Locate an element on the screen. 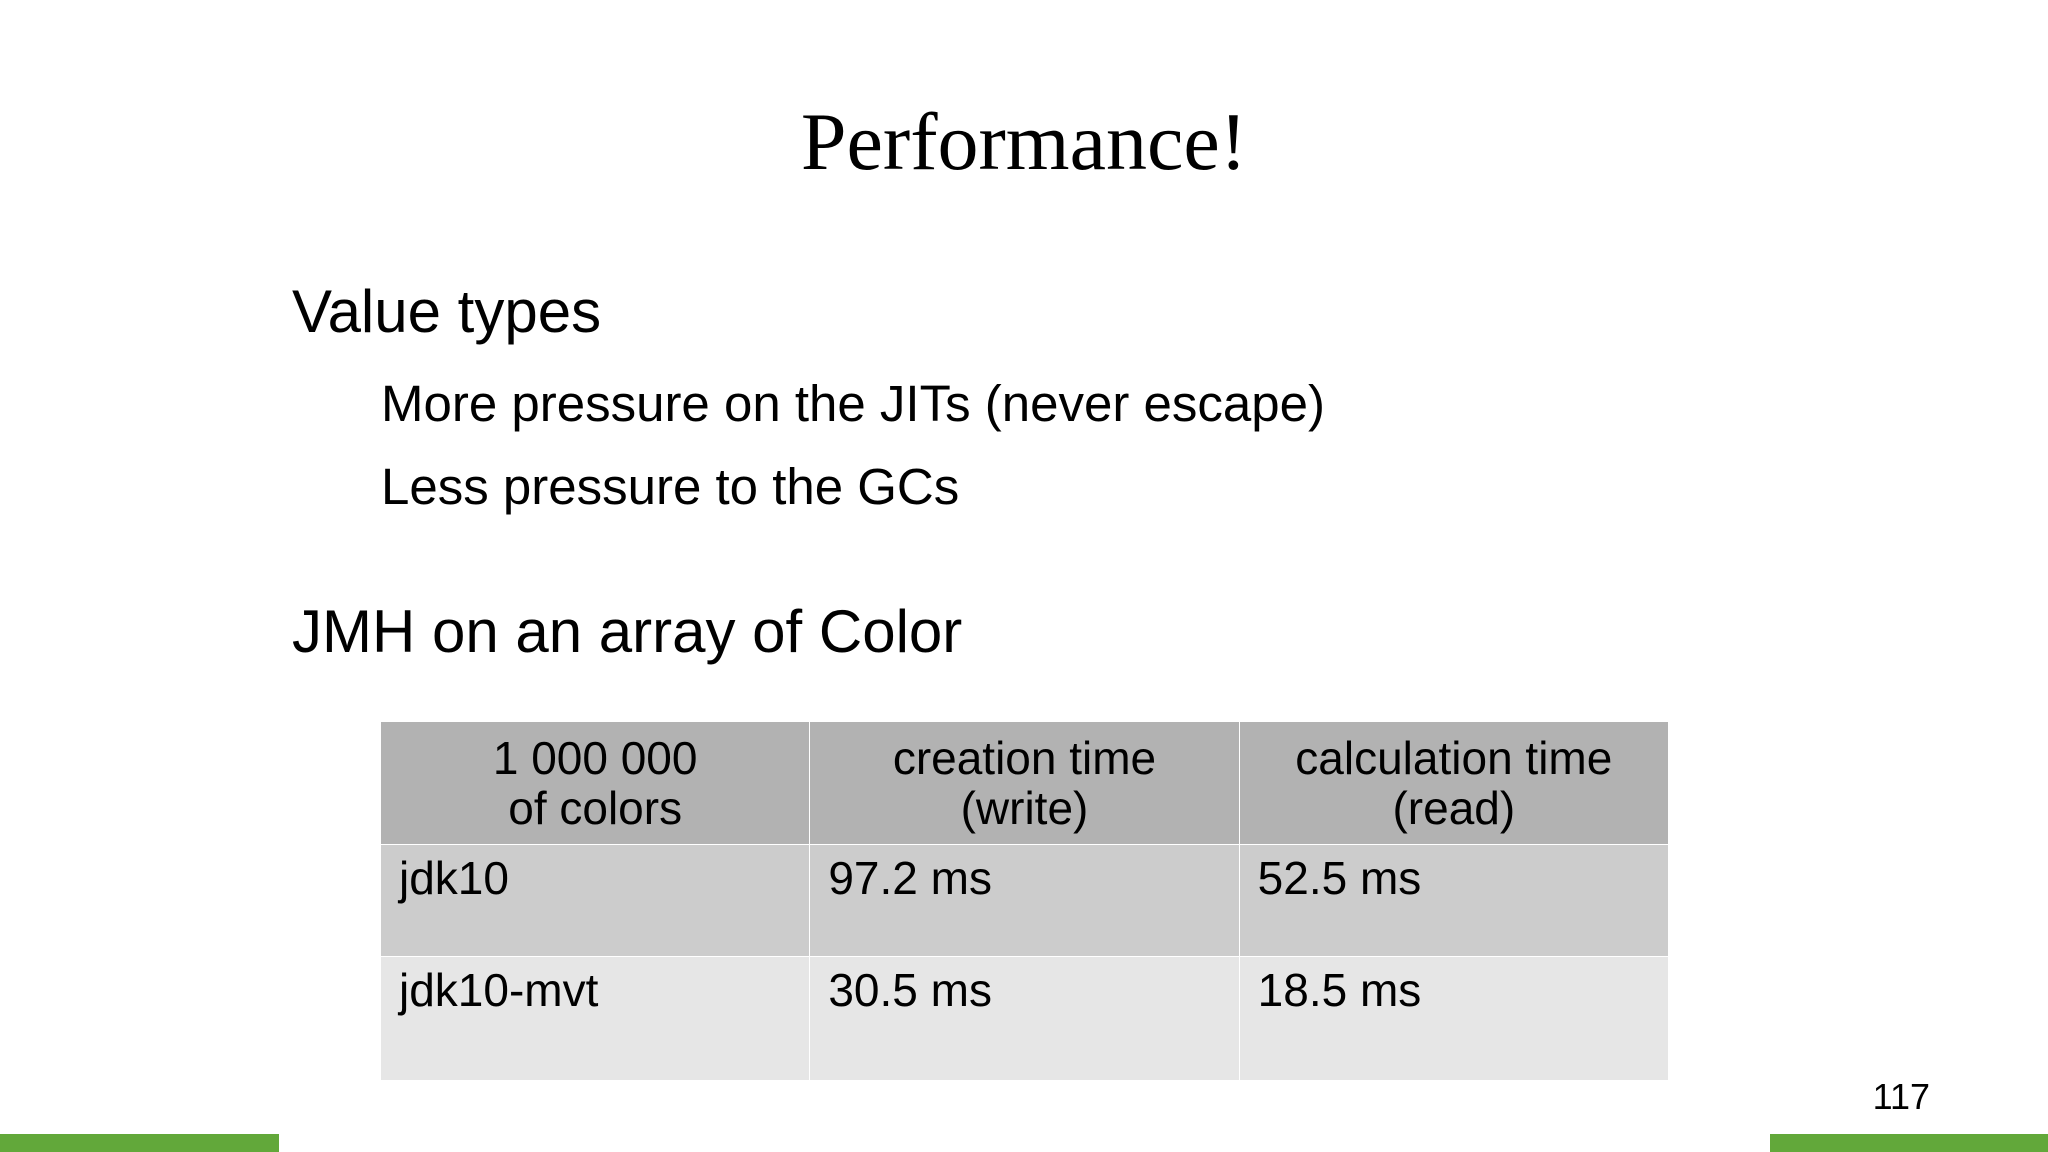 The image size is (2048, 1152). table-cell-creation-time: 97.2 ms is located at coordinates (1024, 900).